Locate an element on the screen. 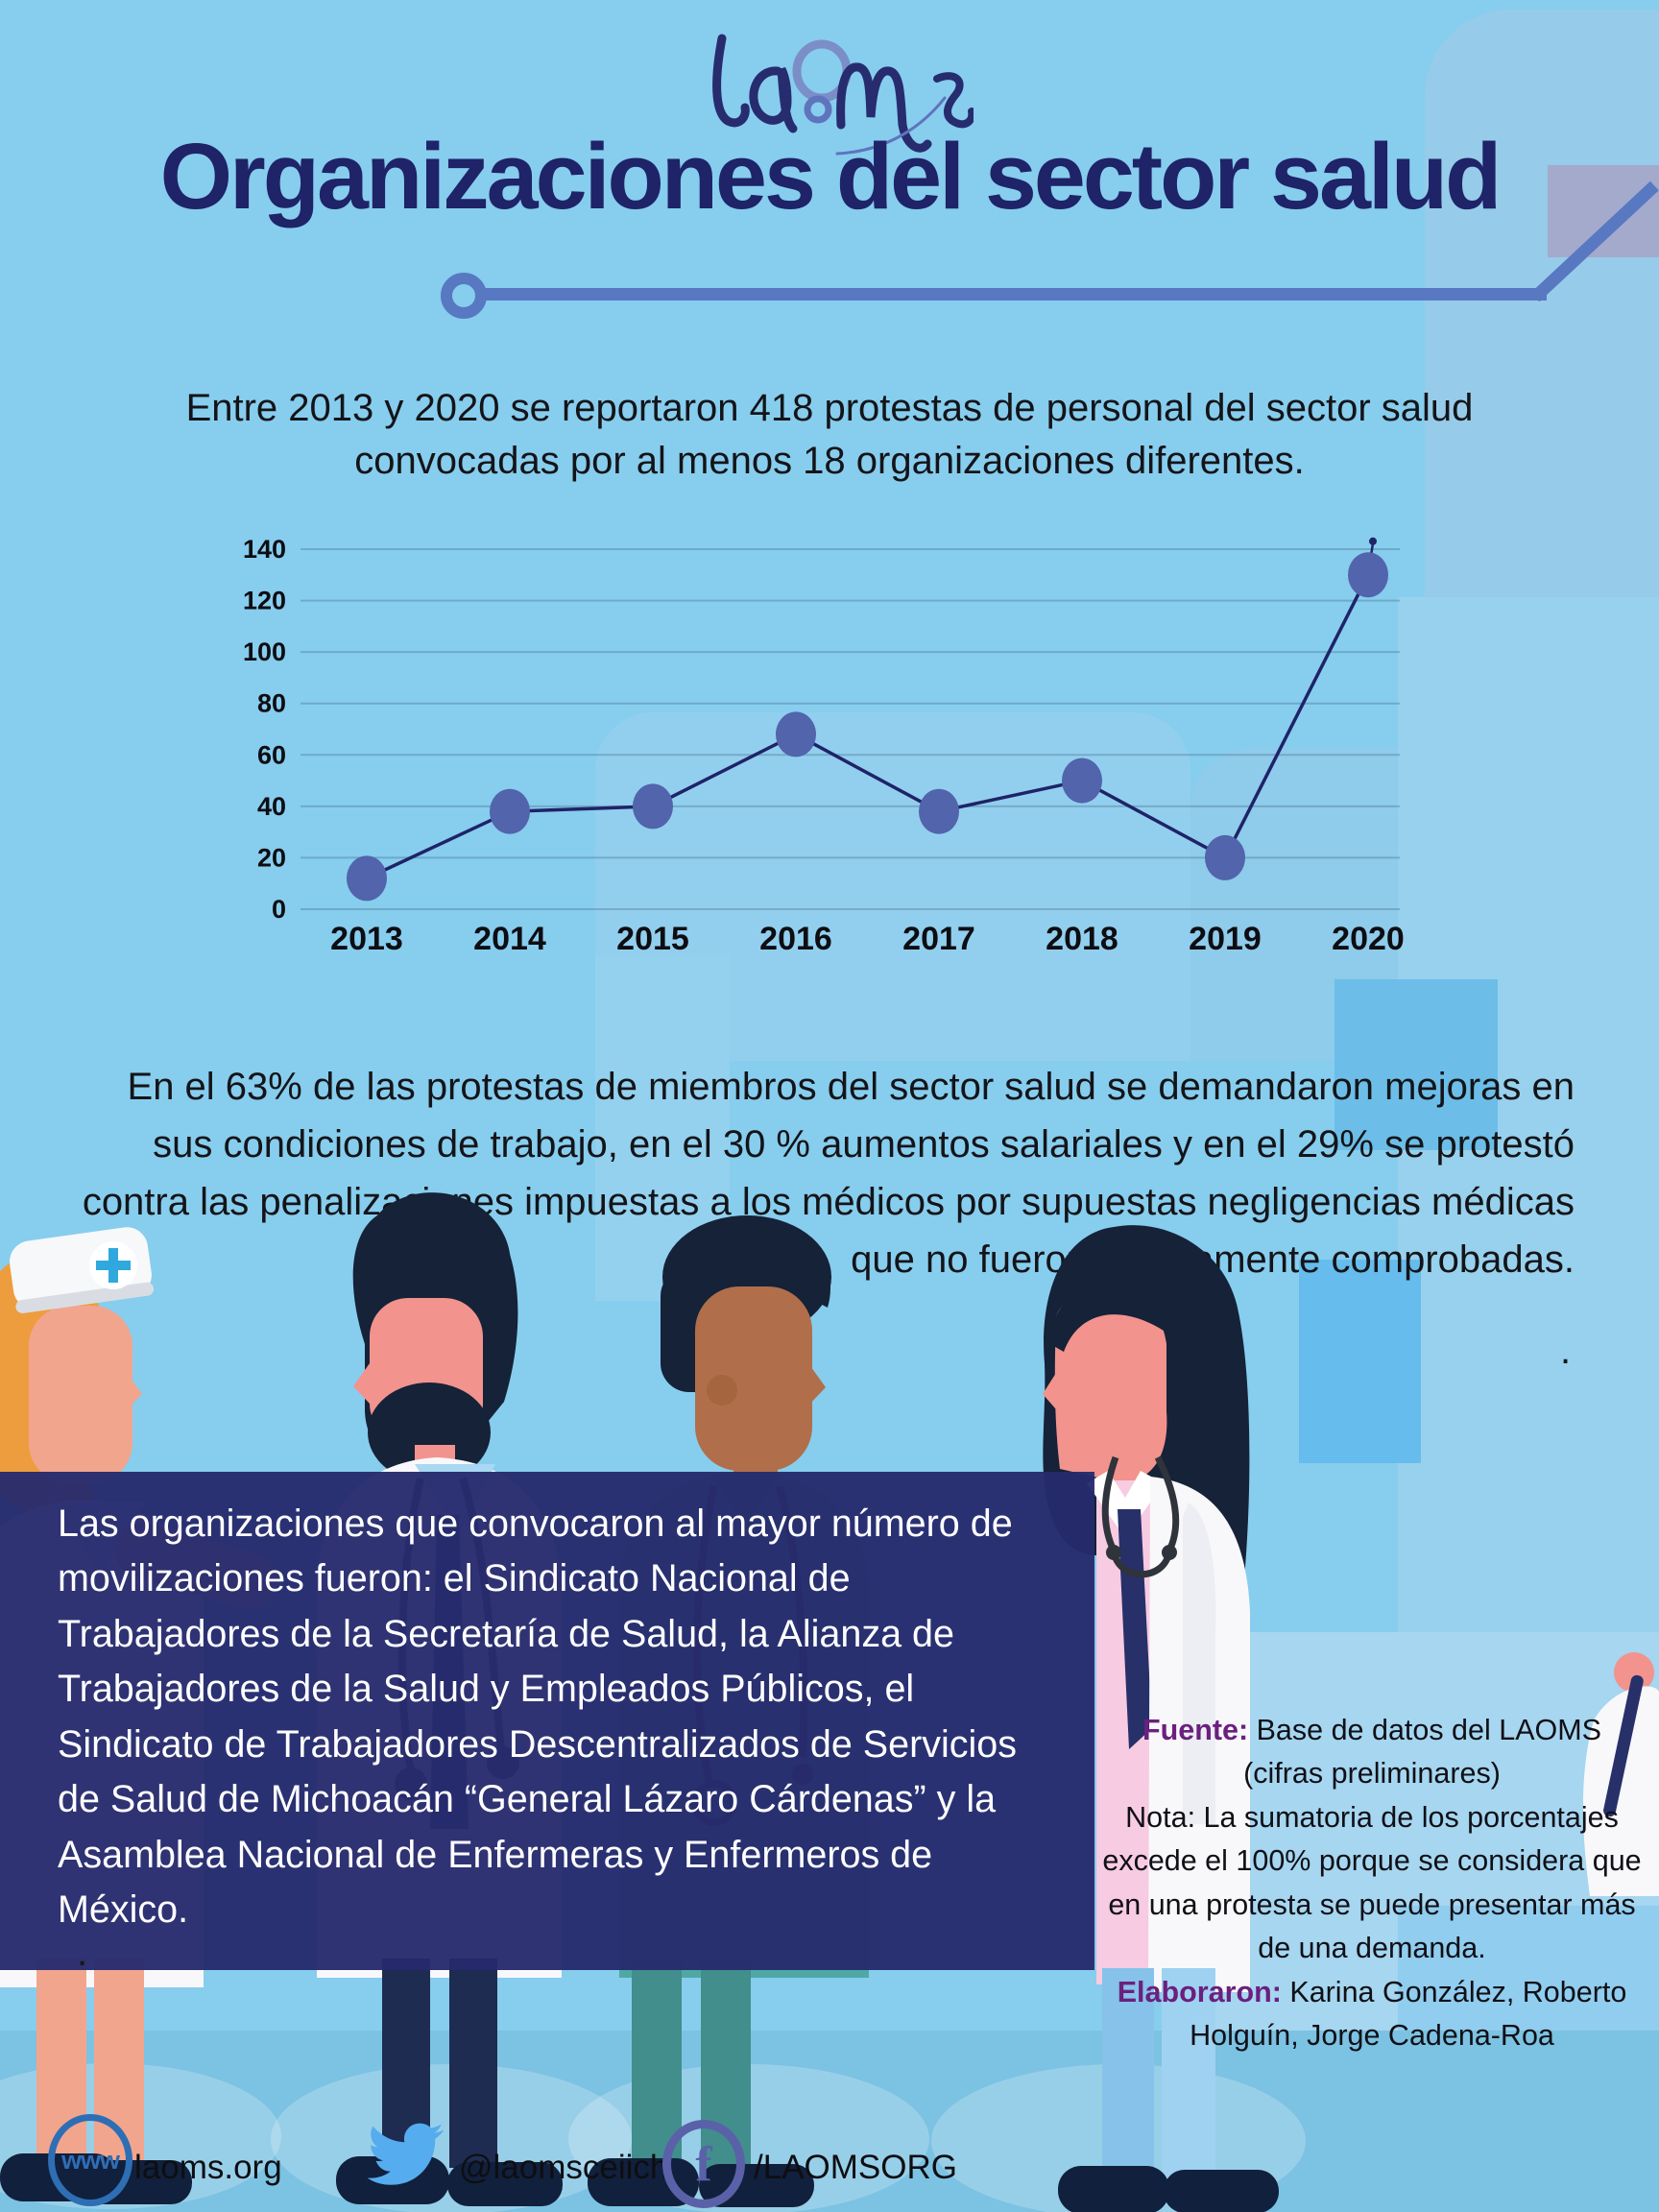  svg-text: 2019 is located at coordinates (1225, 939).